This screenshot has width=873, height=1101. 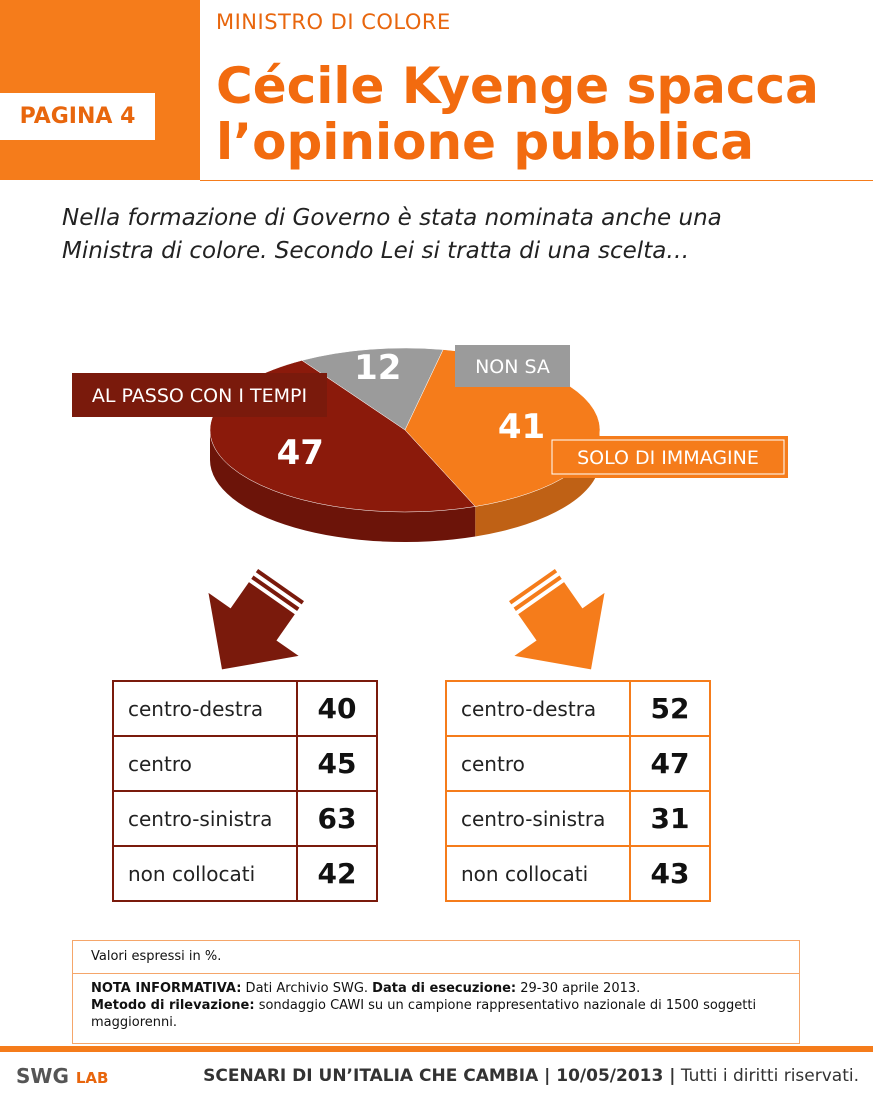 What do you see at coordinates (485, 142) in the screenshot?
I see `headline-line-2: l’opinione pubblica` at bounding box center [485, 142].